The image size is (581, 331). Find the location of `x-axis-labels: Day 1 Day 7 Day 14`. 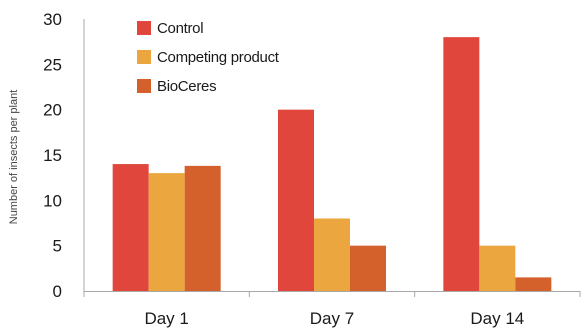

x-axis-labels: Day 1 Day 7 Day 14 is located at coordinates (334, 318).